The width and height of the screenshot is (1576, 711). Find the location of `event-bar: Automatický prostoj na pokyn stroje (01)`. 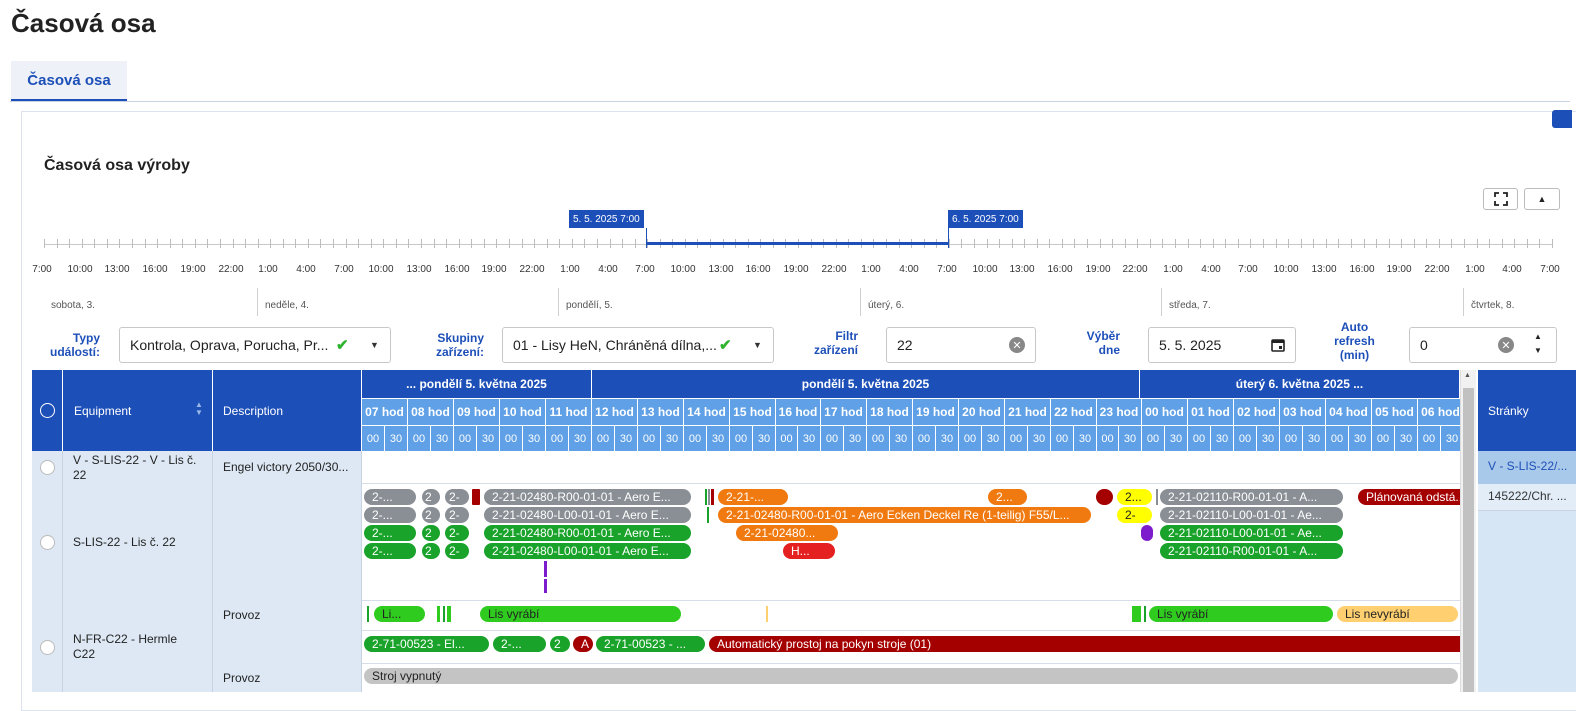

event-bar: Automatický prostoj na pokyn stroje (01) is located at coordinates (1084, 644).